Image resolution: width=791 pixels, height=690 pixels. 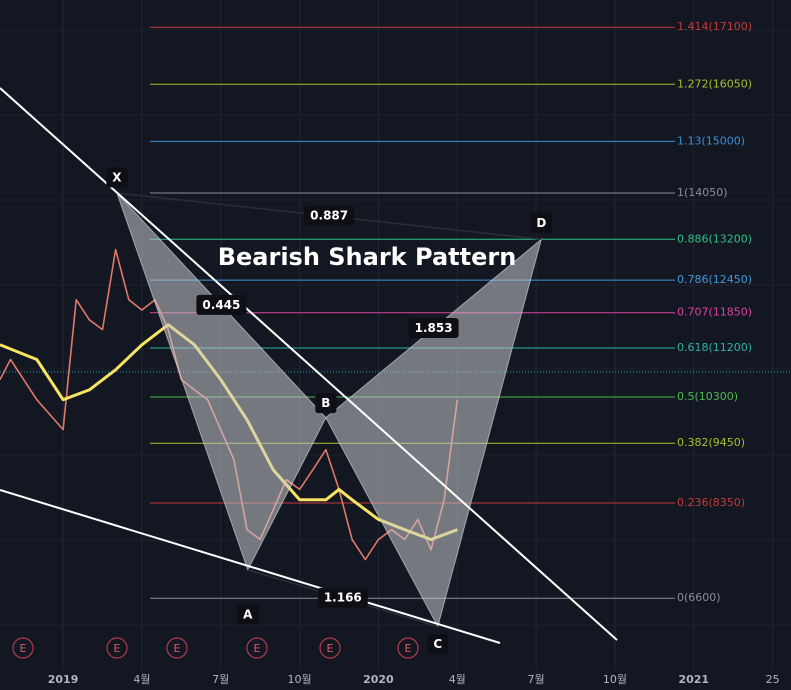 I want to click on ratio-label: 1.166, so click(x=343, y=598).